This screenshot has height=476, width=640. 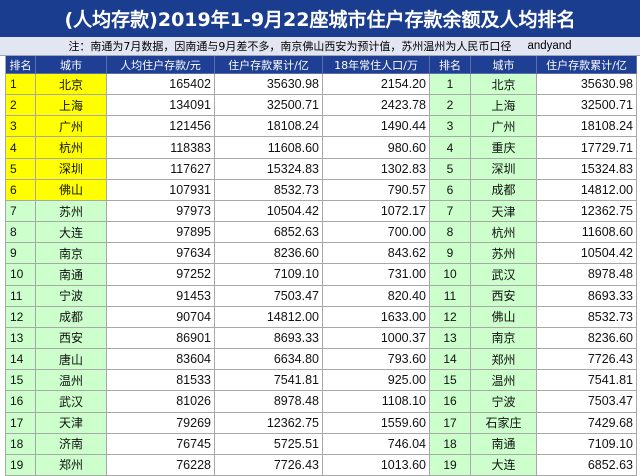 I want to click on population-cell: 1000.37, so click(x=376, y=338).